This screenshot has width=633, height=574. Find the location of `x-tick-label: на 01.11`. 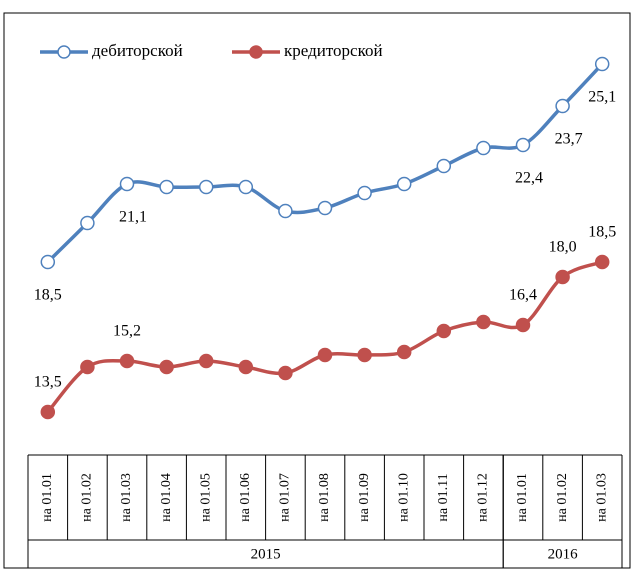

x-tick-label: на 01.11 is located at coordinates (443, 497).